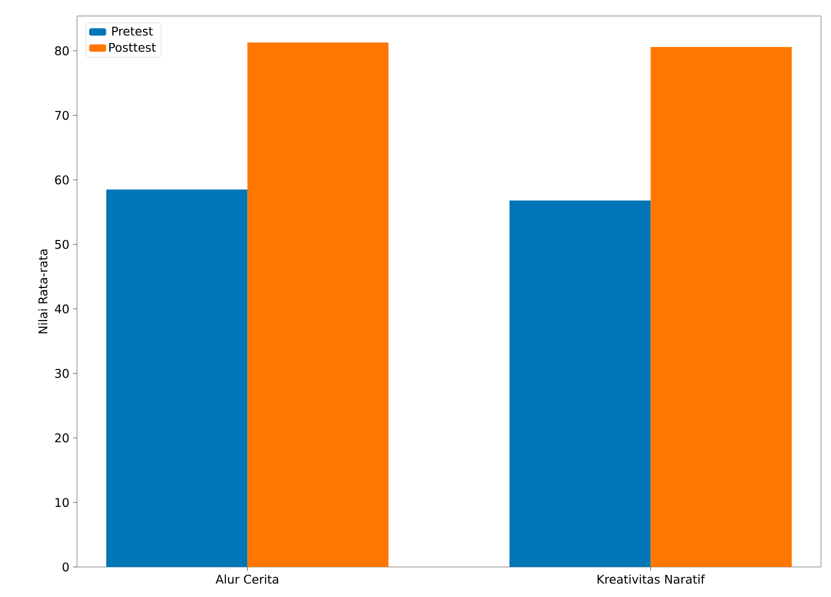 The width and height of the screenshot is (831, 597). Describe the element at coordinates (62, 244) in the screenshot. I see `y-tick-label: 50` at that location.